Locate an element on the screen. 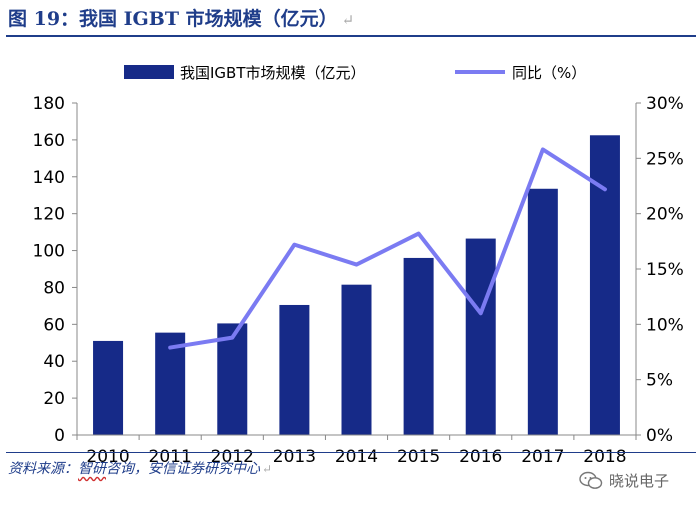  source-highlight: 智研 is located at coordinates (92, 469).